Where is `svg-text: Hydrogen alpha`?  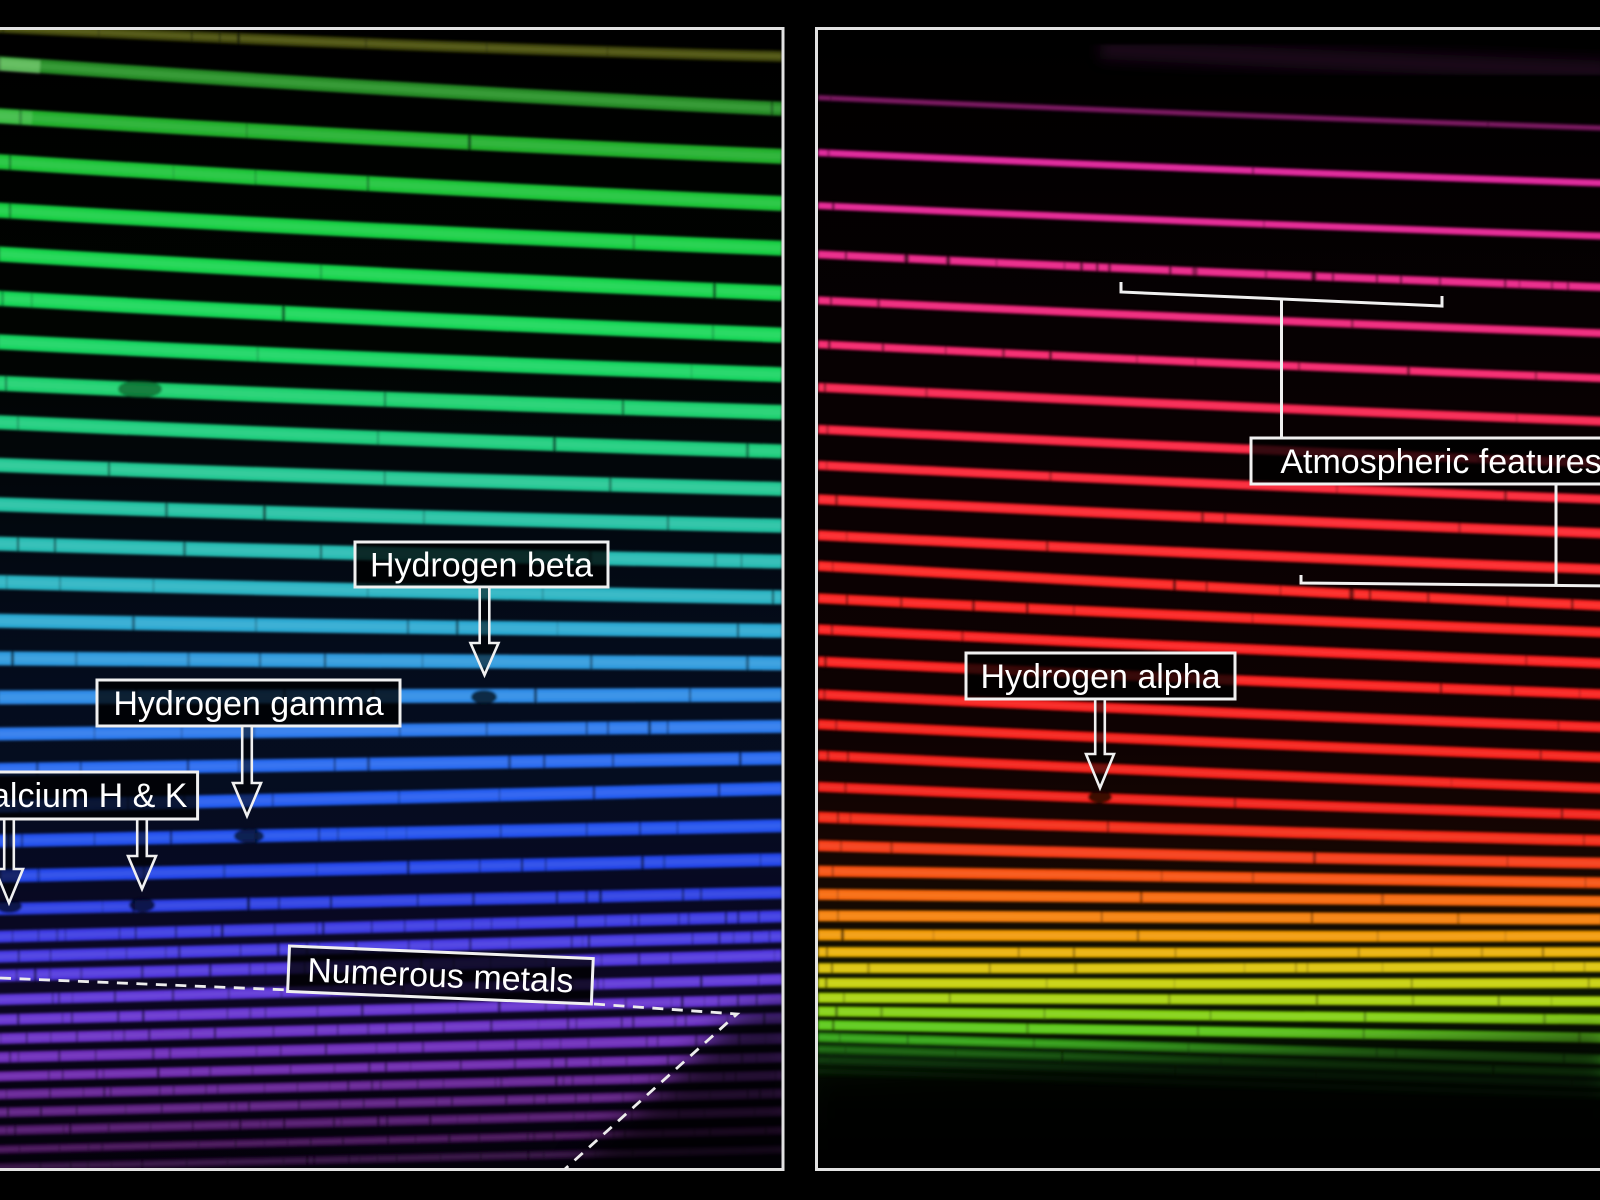
svg-text: Hydrogen alpha is located at coordinates (1100, 677).